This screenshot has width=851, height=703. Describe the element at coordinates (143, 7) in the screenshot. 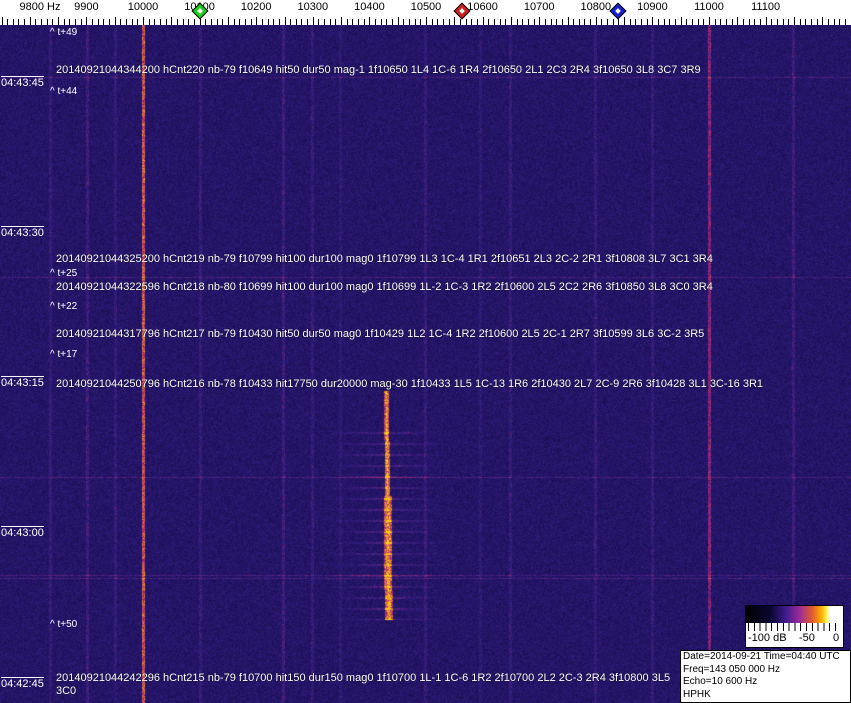

I see `freq-tick-label: 10000` at that location.